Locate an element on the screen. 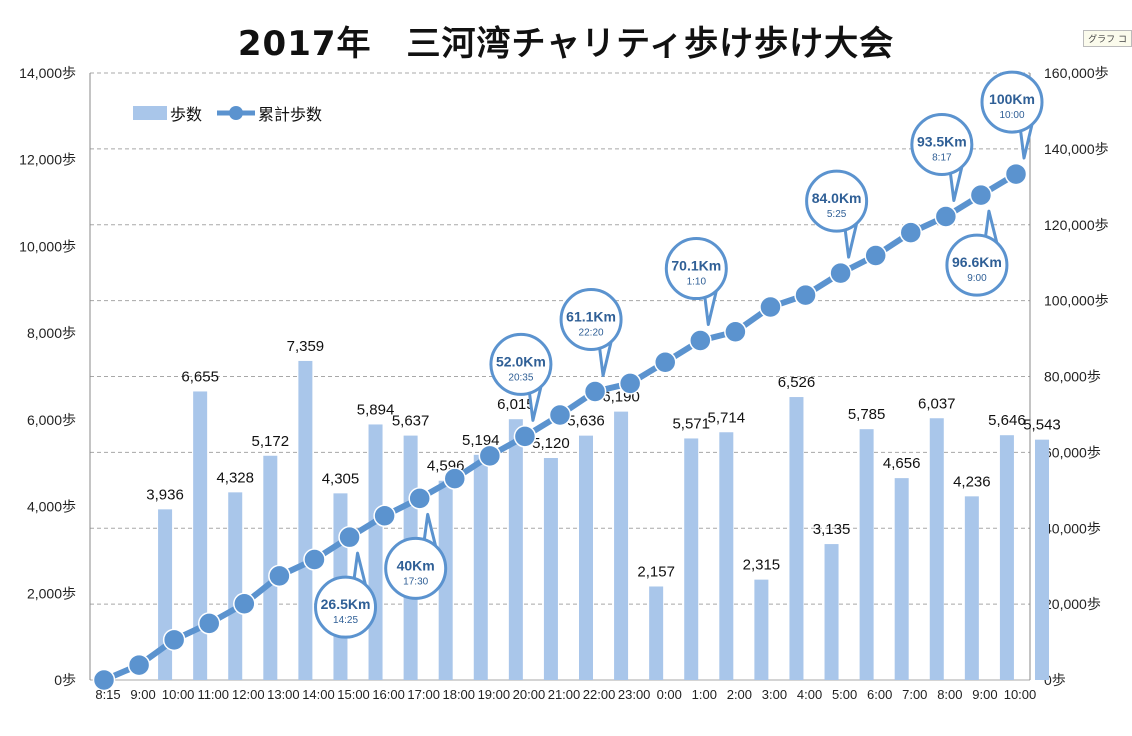 The width and height of the screenshot is (1132, 736). legend-line-marker is located at coordinates (236, 113).